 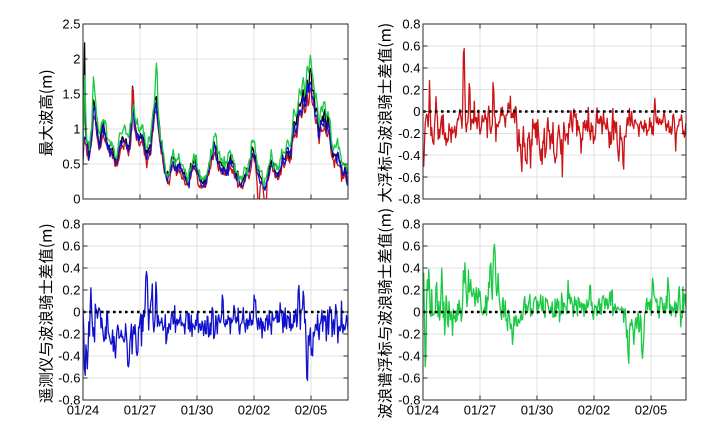 What do you see at coordinates (76, 59) in the screenshot?
I see `svg-text: 2` at bounding box center [76, 59].